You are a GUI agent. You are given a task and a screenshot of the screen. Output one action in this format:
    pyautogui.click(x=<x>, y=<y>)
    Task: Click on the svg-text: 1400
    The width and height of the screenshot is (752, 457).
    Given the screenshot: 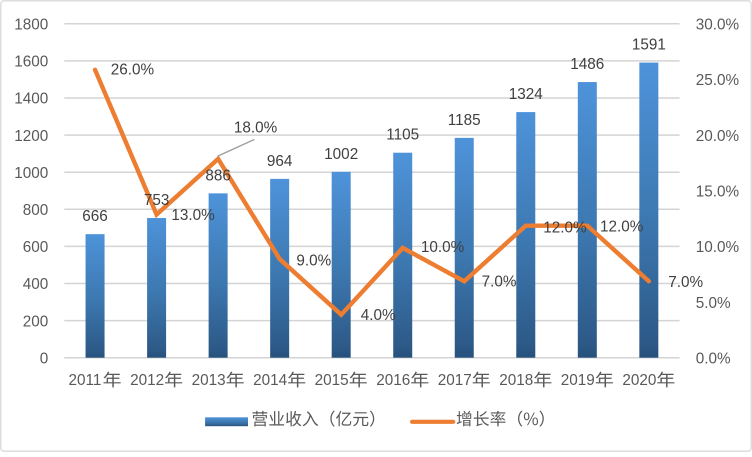 What is the action you would take?
    pyautogui.click(x=31, y=99)
    